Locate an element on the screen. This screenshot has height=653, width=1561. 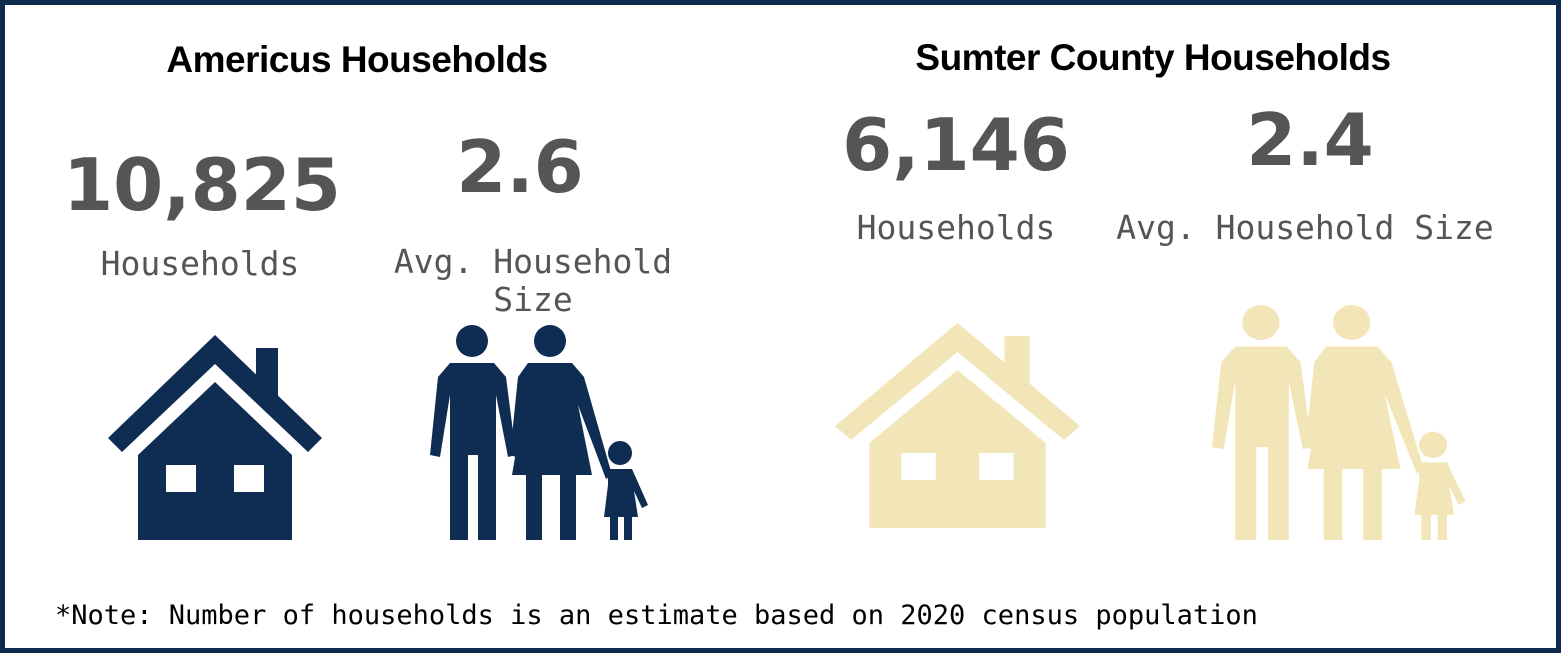
stat-value: 2.6 is located at coordinates (520, 167).